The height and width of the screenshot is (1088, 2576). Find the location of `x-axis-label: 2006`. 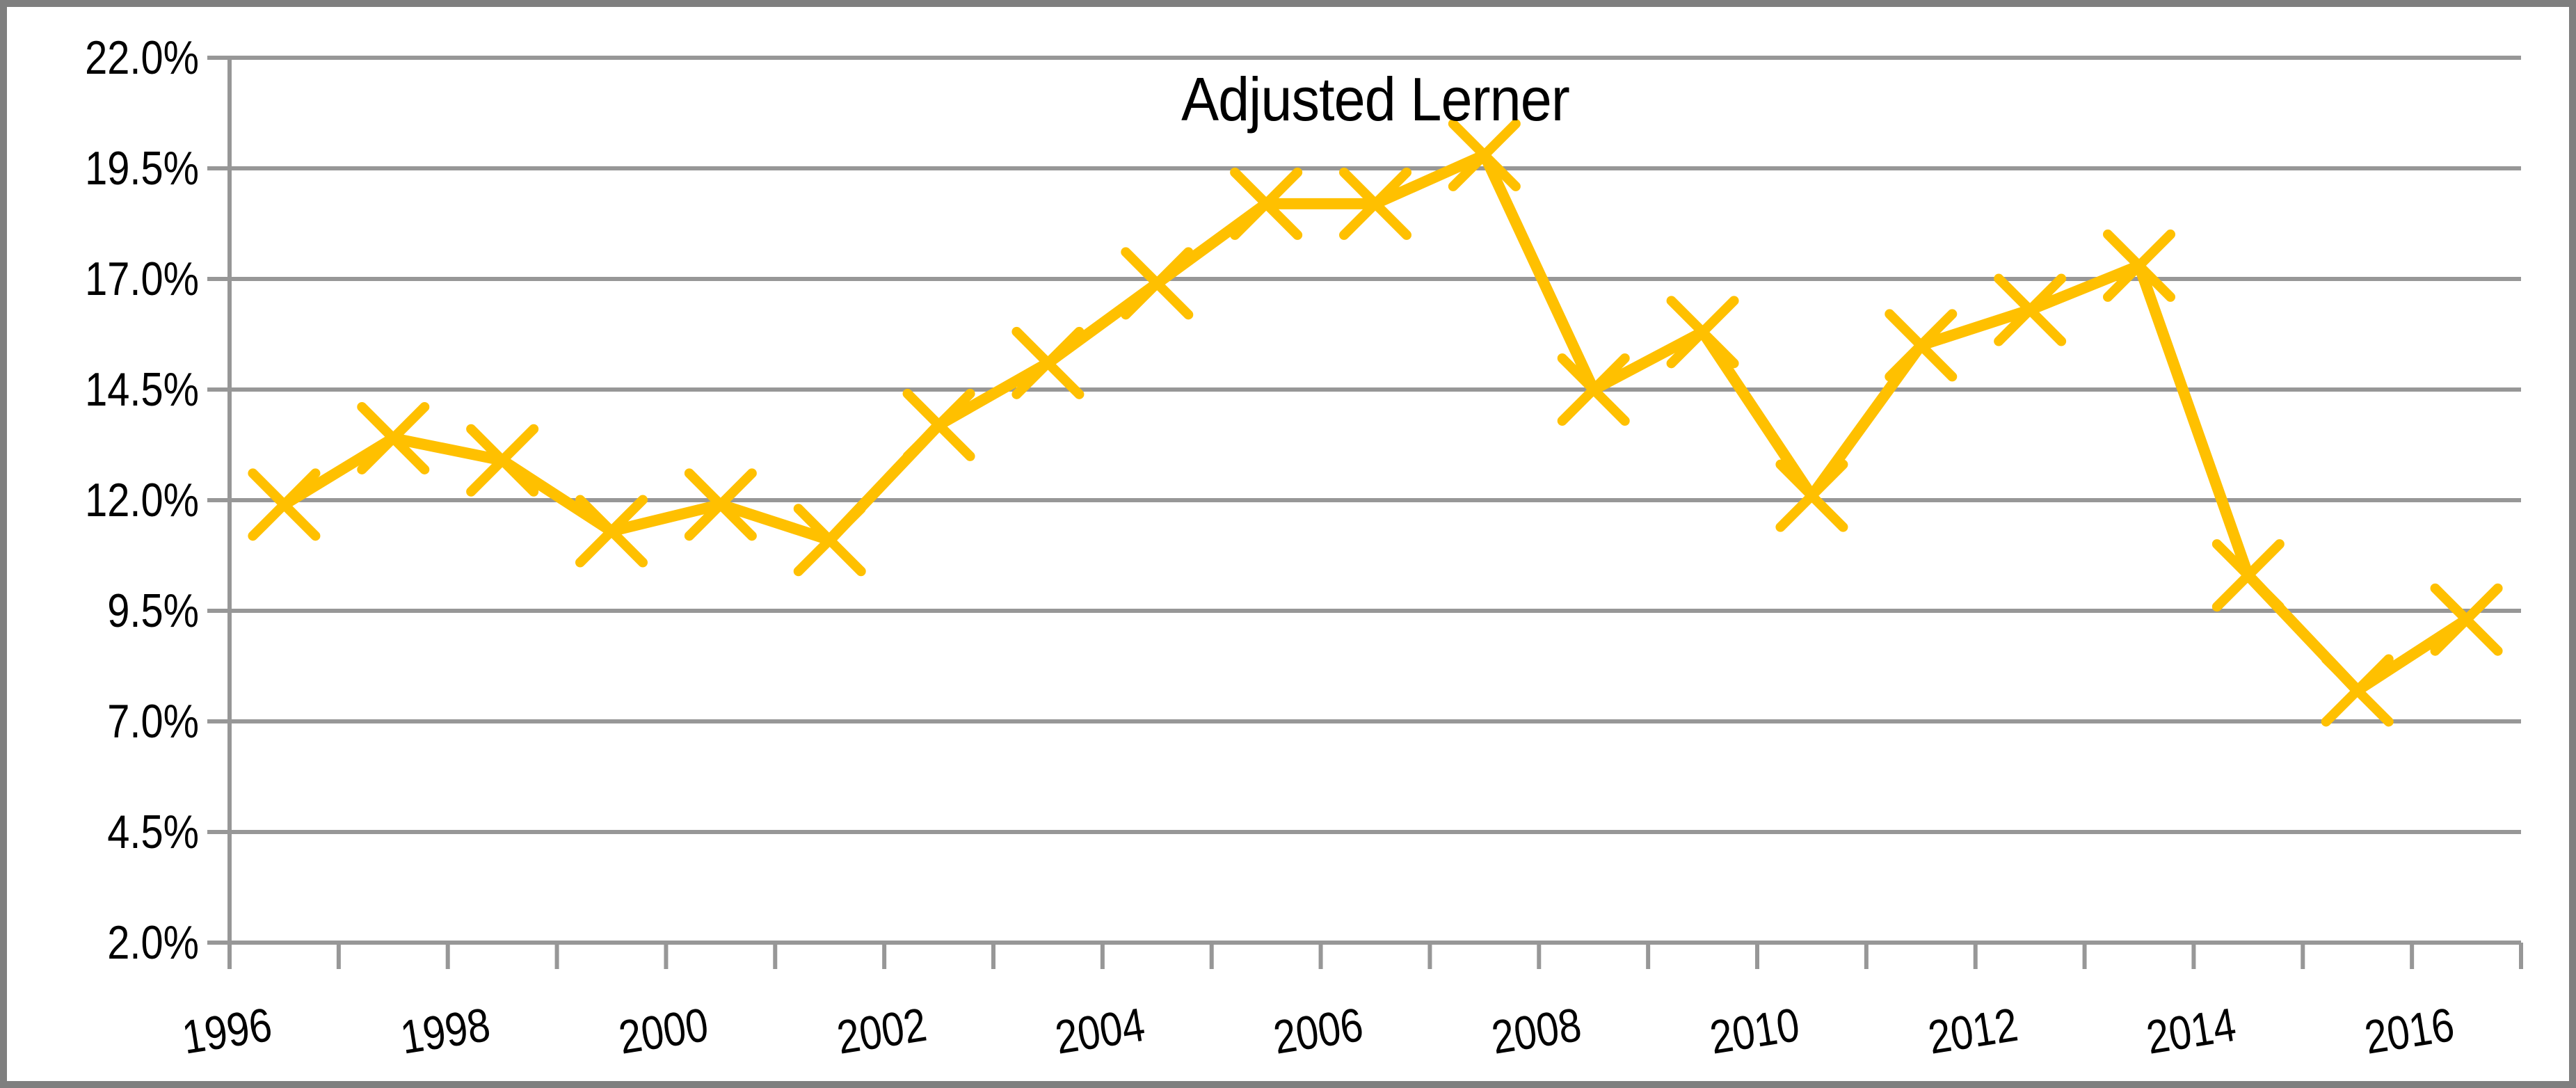

x-axis-label: 2006 is located at coordinates (1318, 1031).